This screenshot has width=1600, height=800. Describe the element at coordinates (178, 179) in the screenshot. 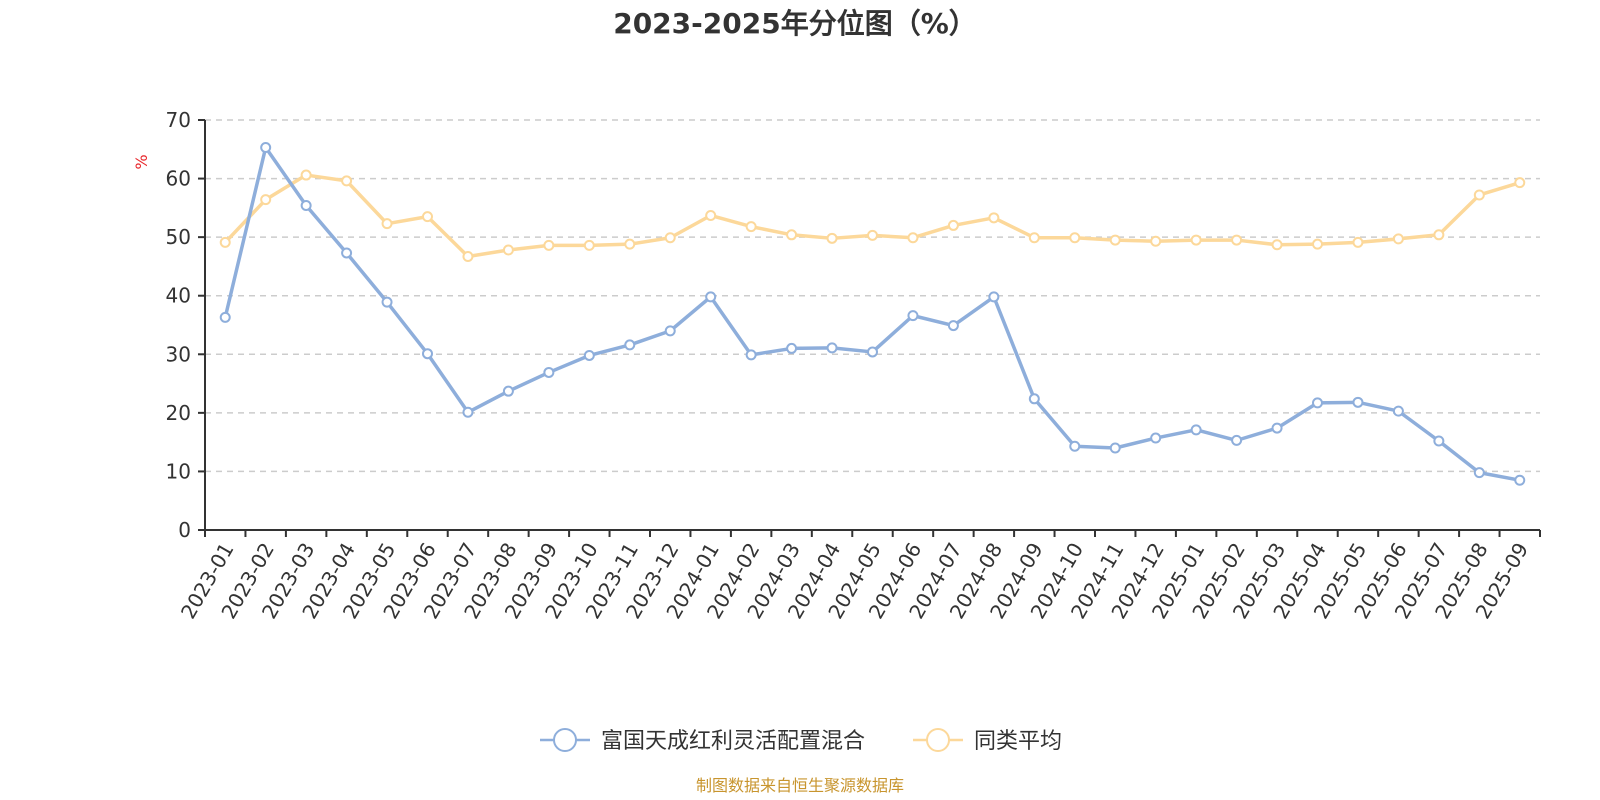

I see `y-tick-label: 60` at that location.